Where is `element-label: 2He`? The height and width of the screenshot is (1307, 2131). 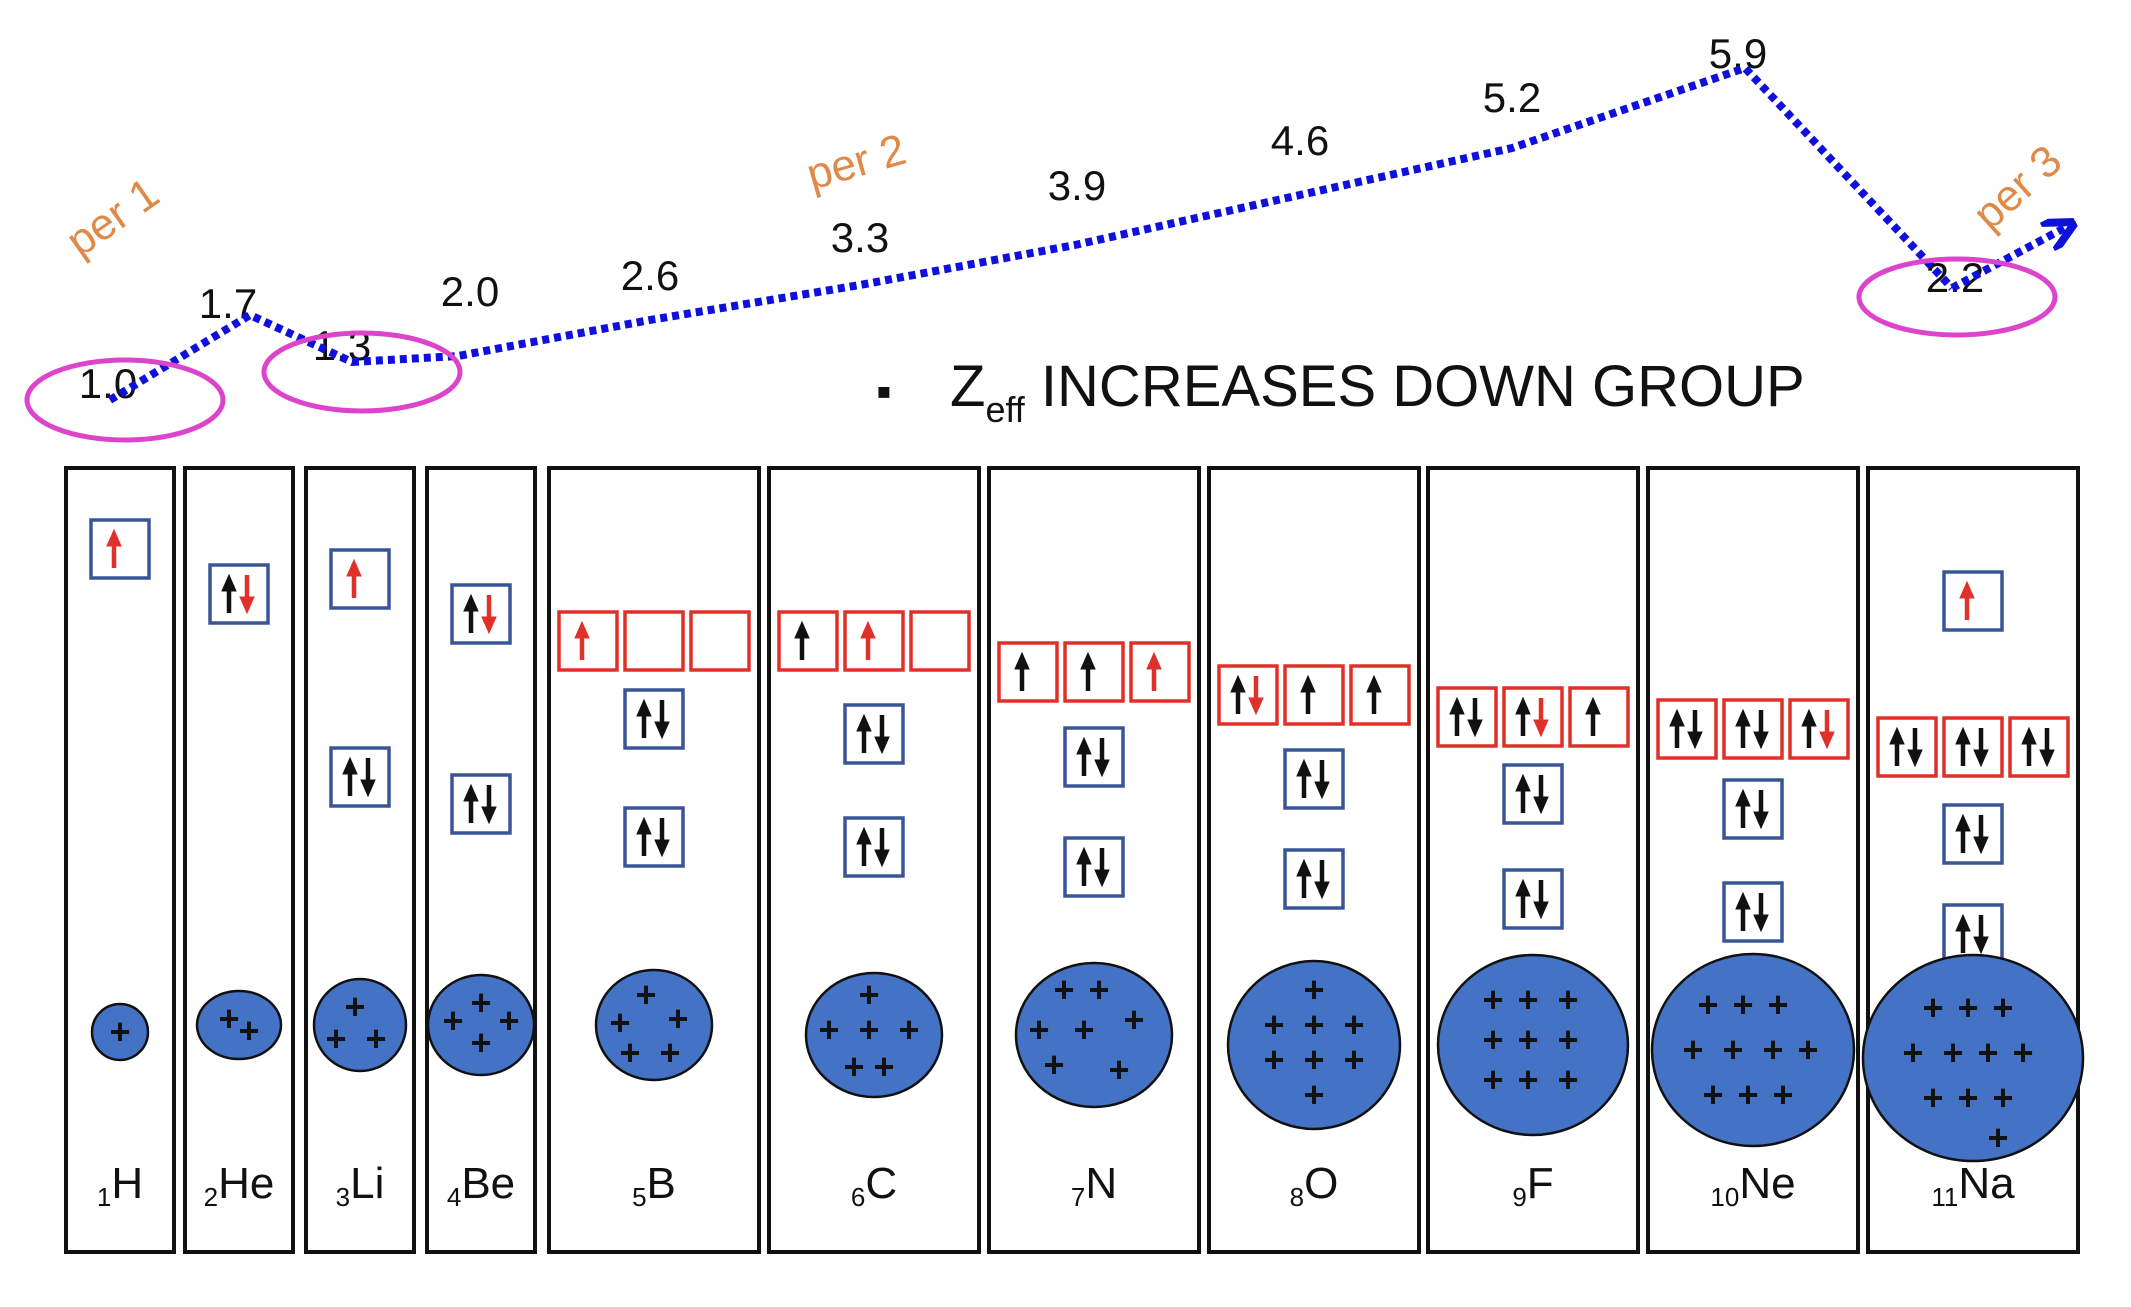 element-label: 2He is located at coordinates (239, 1185).